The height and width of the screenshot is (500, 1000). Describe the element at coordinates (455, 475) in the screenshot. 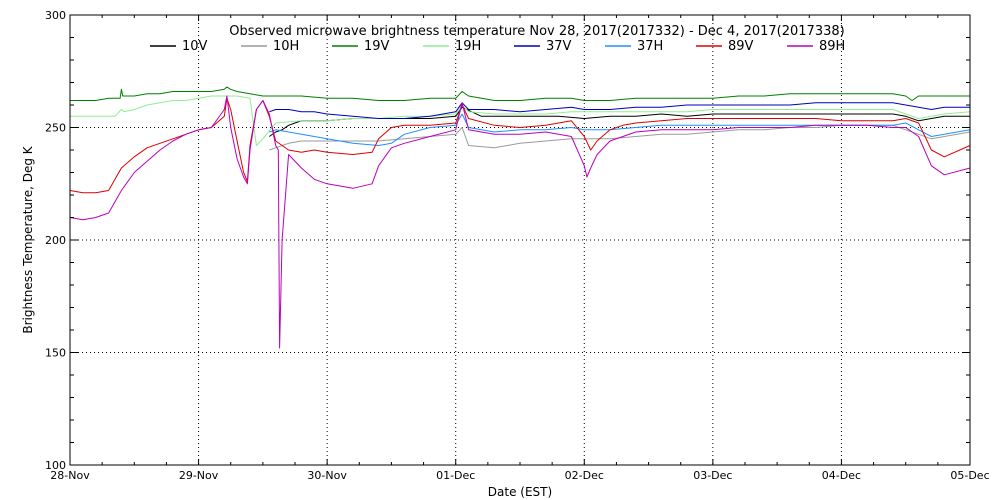

I see `x-tick-label: 01-Dec` at that location.